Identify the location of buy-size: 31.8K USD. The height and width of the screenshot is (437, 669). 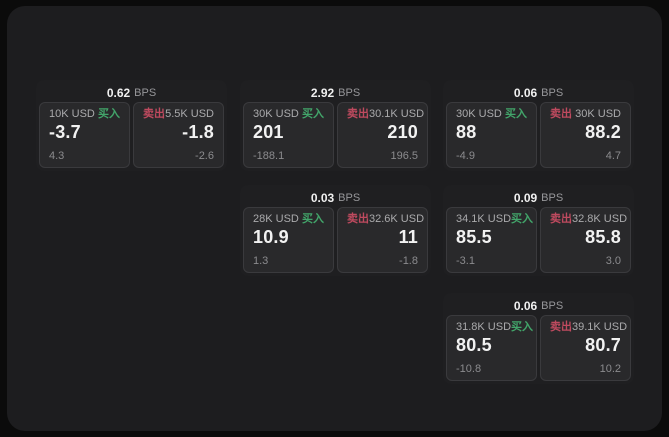
(484, 327).